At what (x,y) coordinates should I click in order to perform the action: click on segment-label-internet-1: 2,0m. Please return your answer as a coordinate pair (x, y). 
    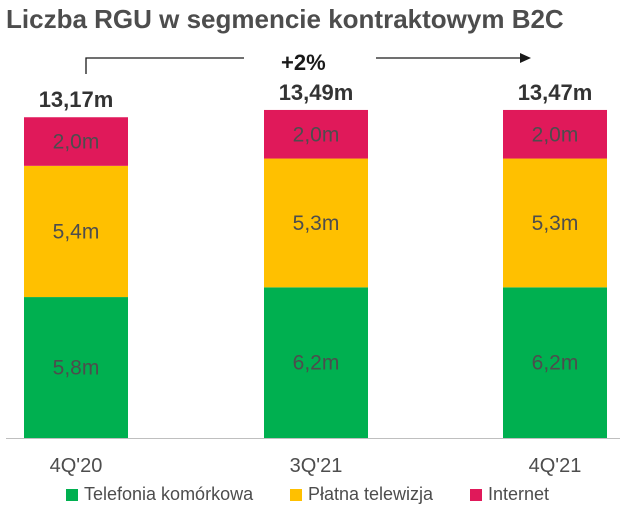
    Looking at the image, I should click on (316, 134).